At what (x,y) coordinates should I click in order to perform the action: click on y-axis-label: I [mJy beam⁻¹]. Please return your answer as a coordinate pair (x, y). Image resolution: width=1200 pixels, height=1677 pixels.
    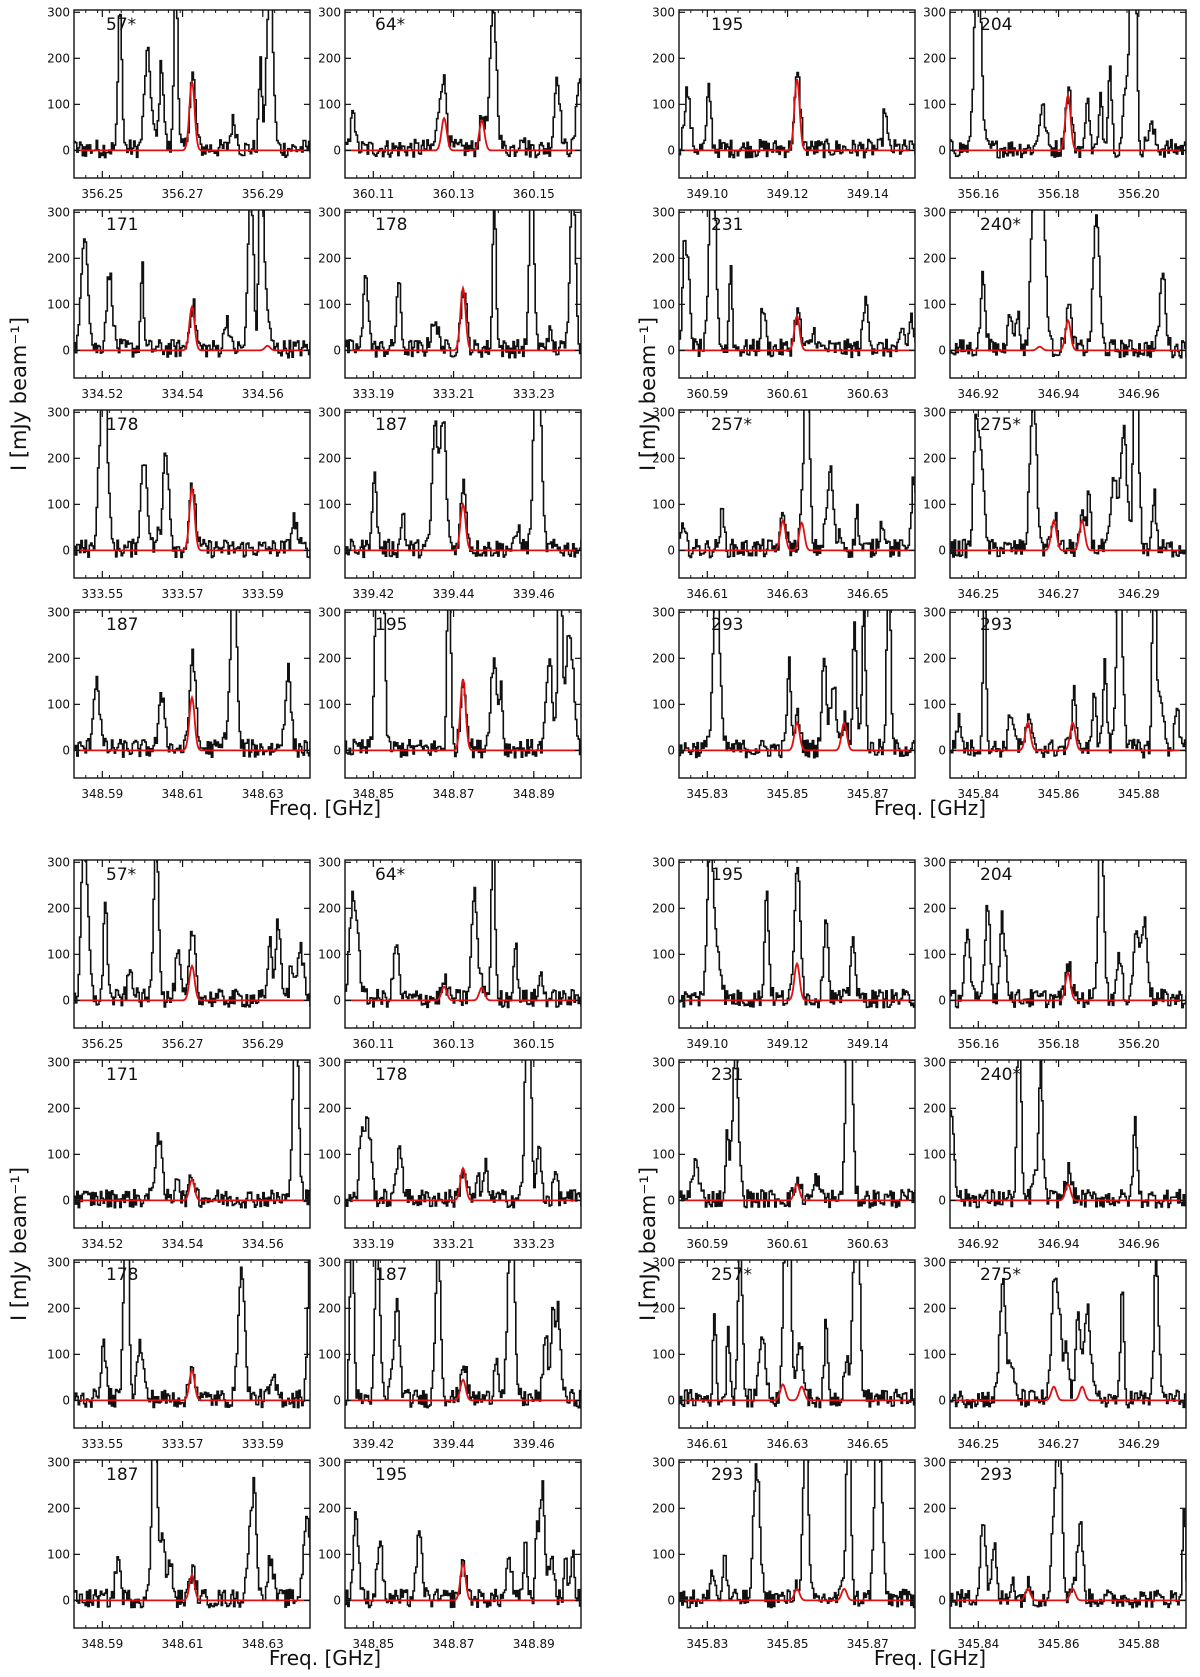
    Looking at the image, I should click on (19, 1244).